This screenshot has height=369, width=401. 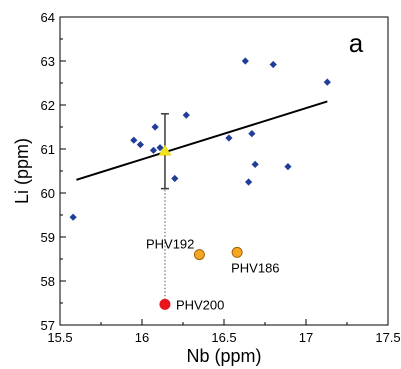 I want to click on x-tick-label: 16.5, so click(x=223, y=337).